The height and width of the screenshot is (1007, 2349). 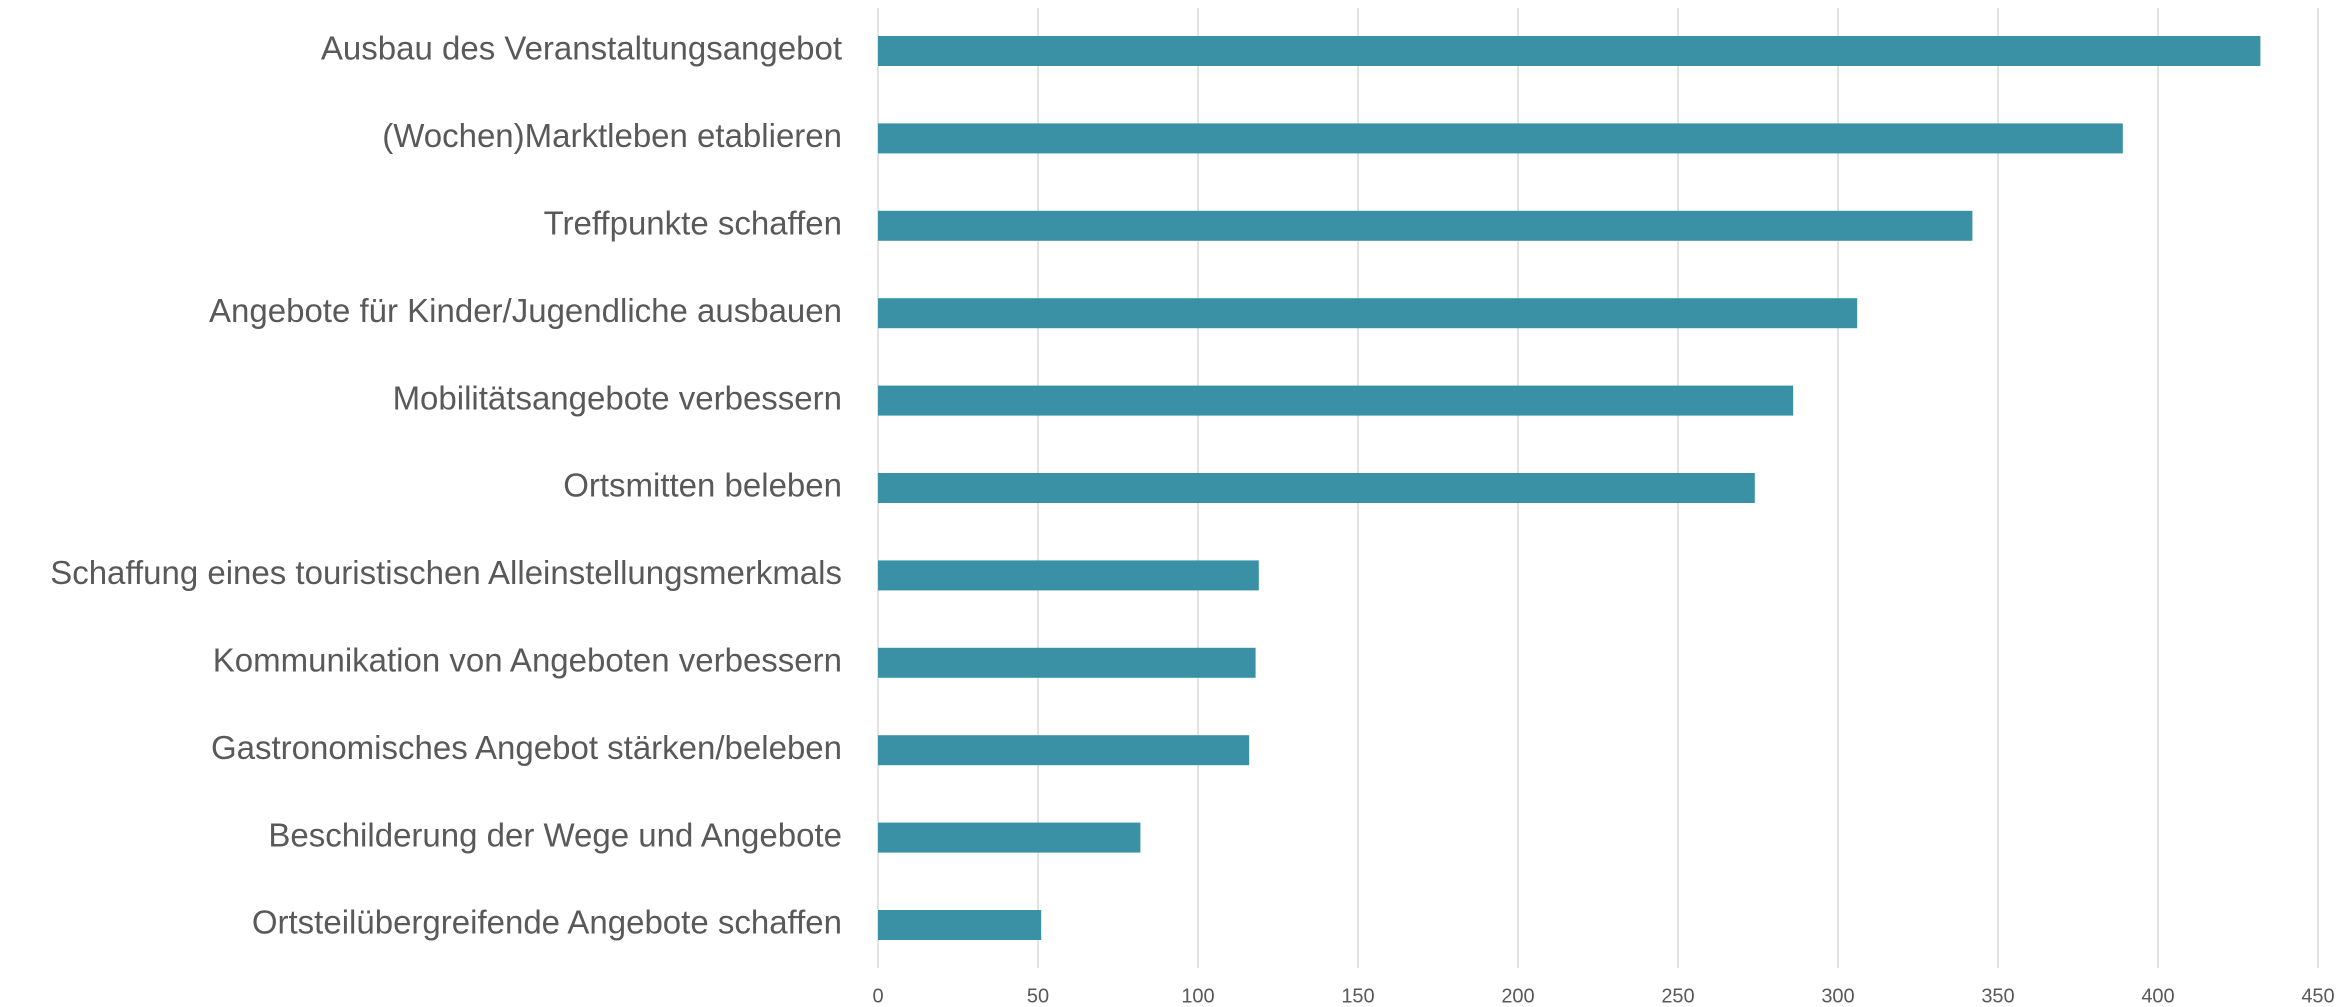 I want to click on y-tick-label: Kommunikation von Angeboten verbessern, so click(x=527, y=660).